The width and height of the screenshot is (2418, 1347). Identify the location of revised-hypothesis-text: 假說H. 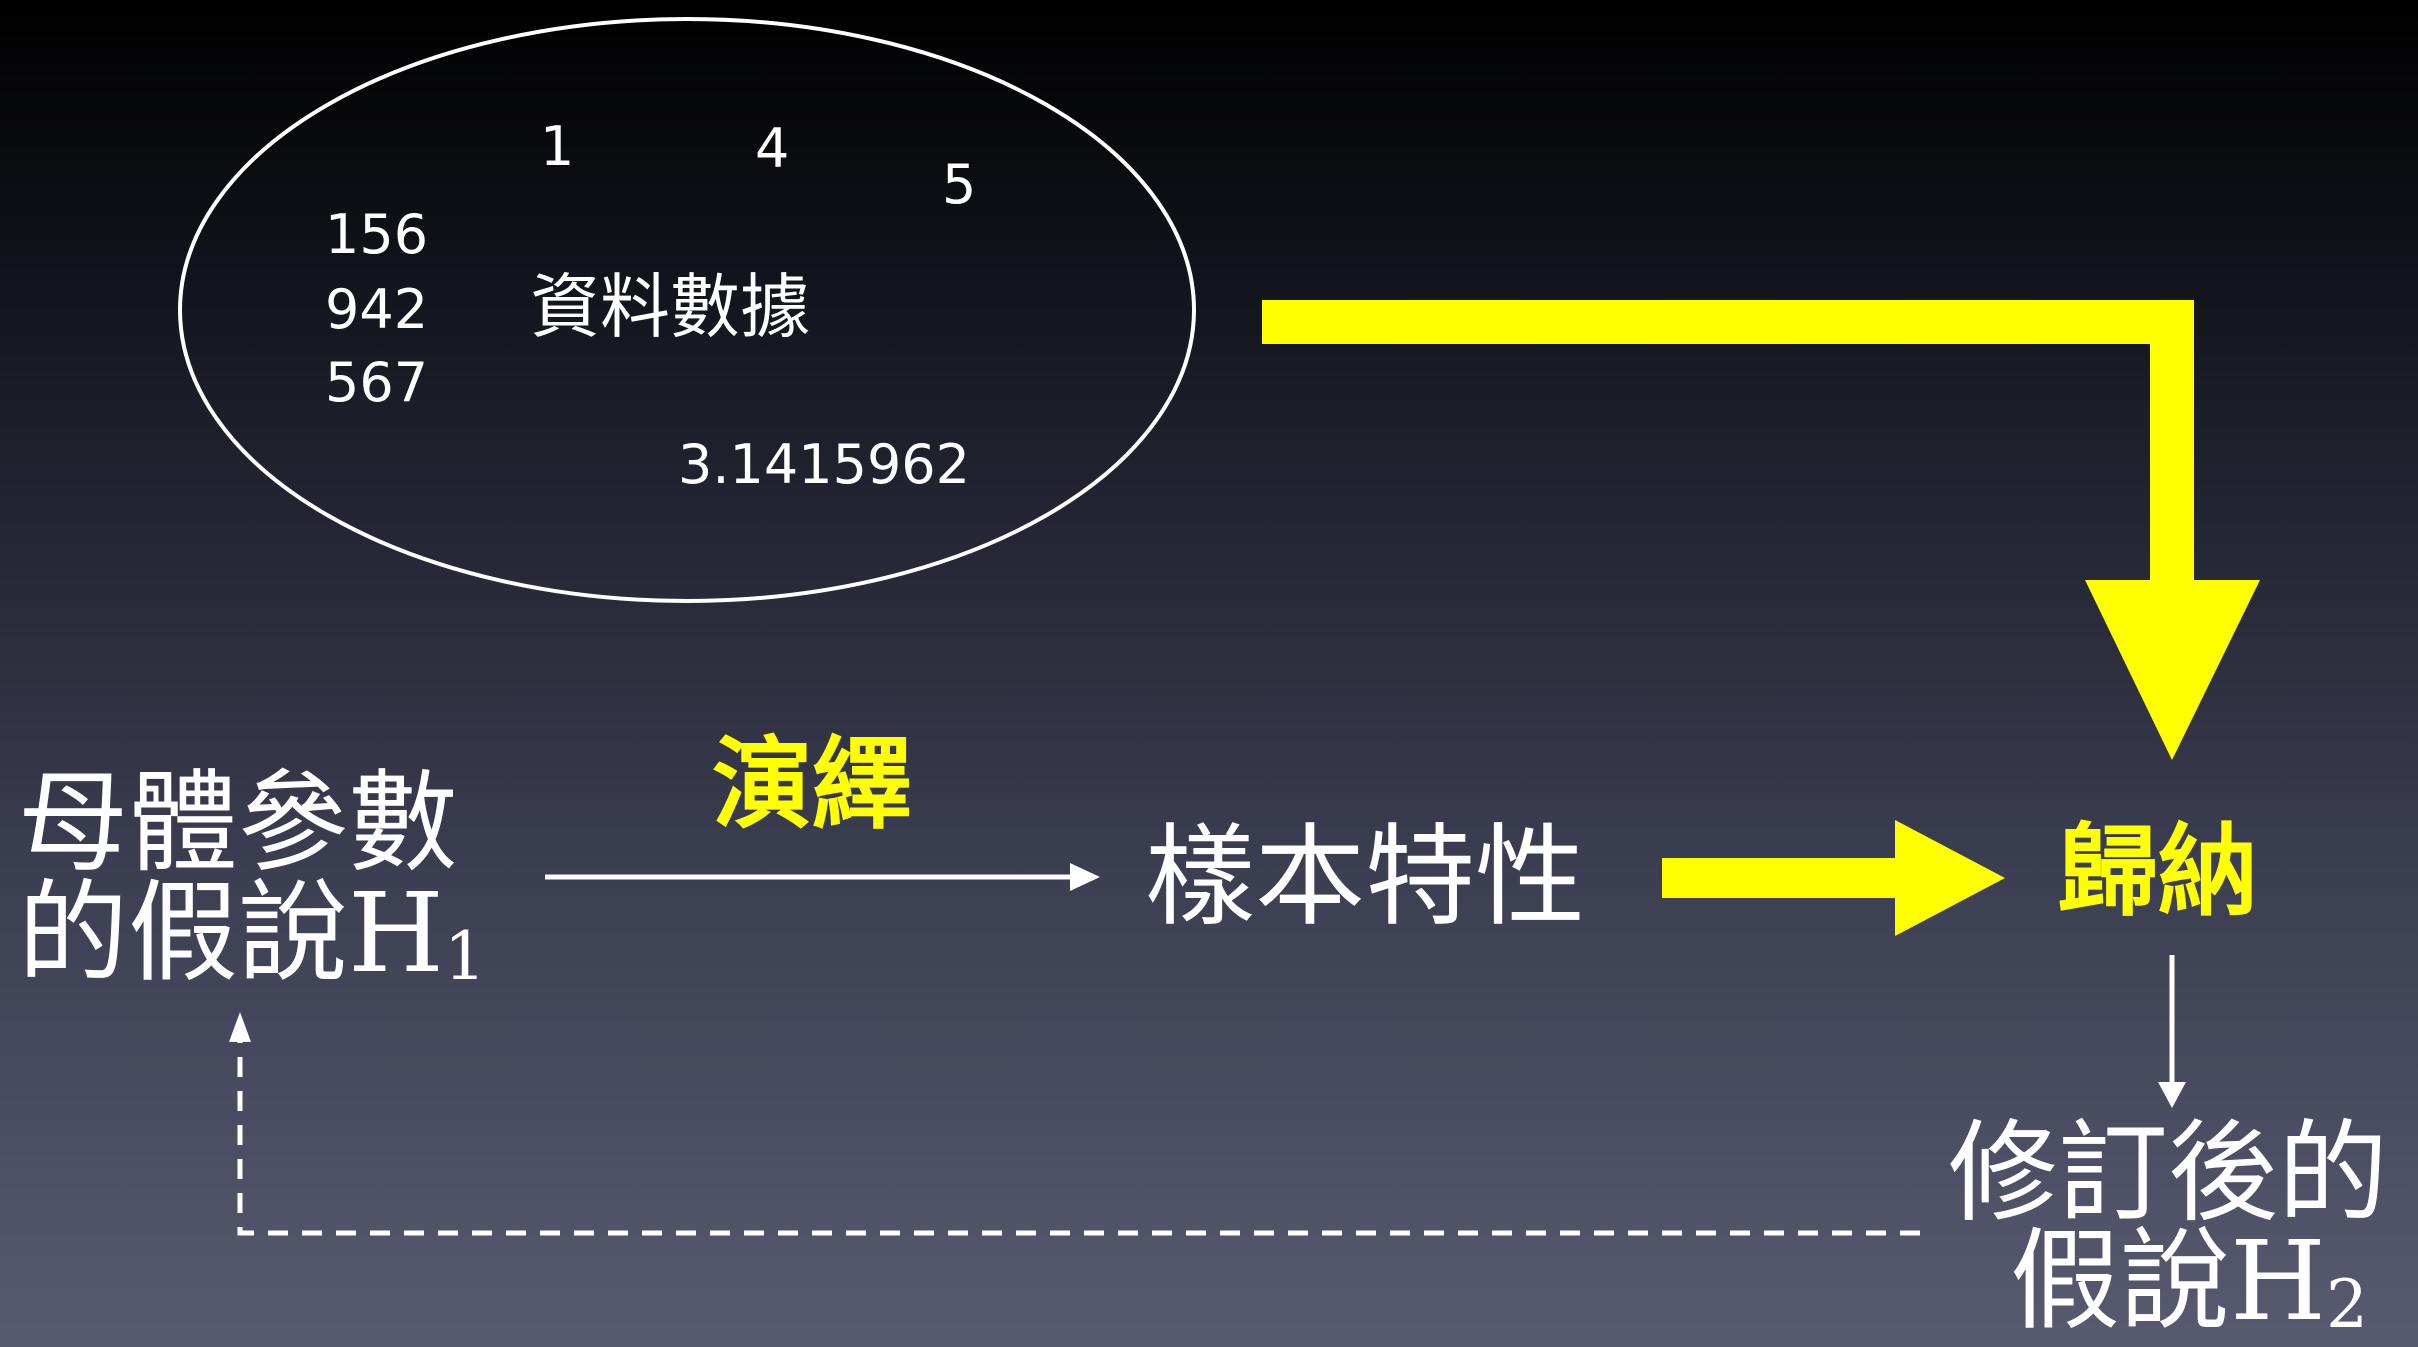
(2168, 1281).